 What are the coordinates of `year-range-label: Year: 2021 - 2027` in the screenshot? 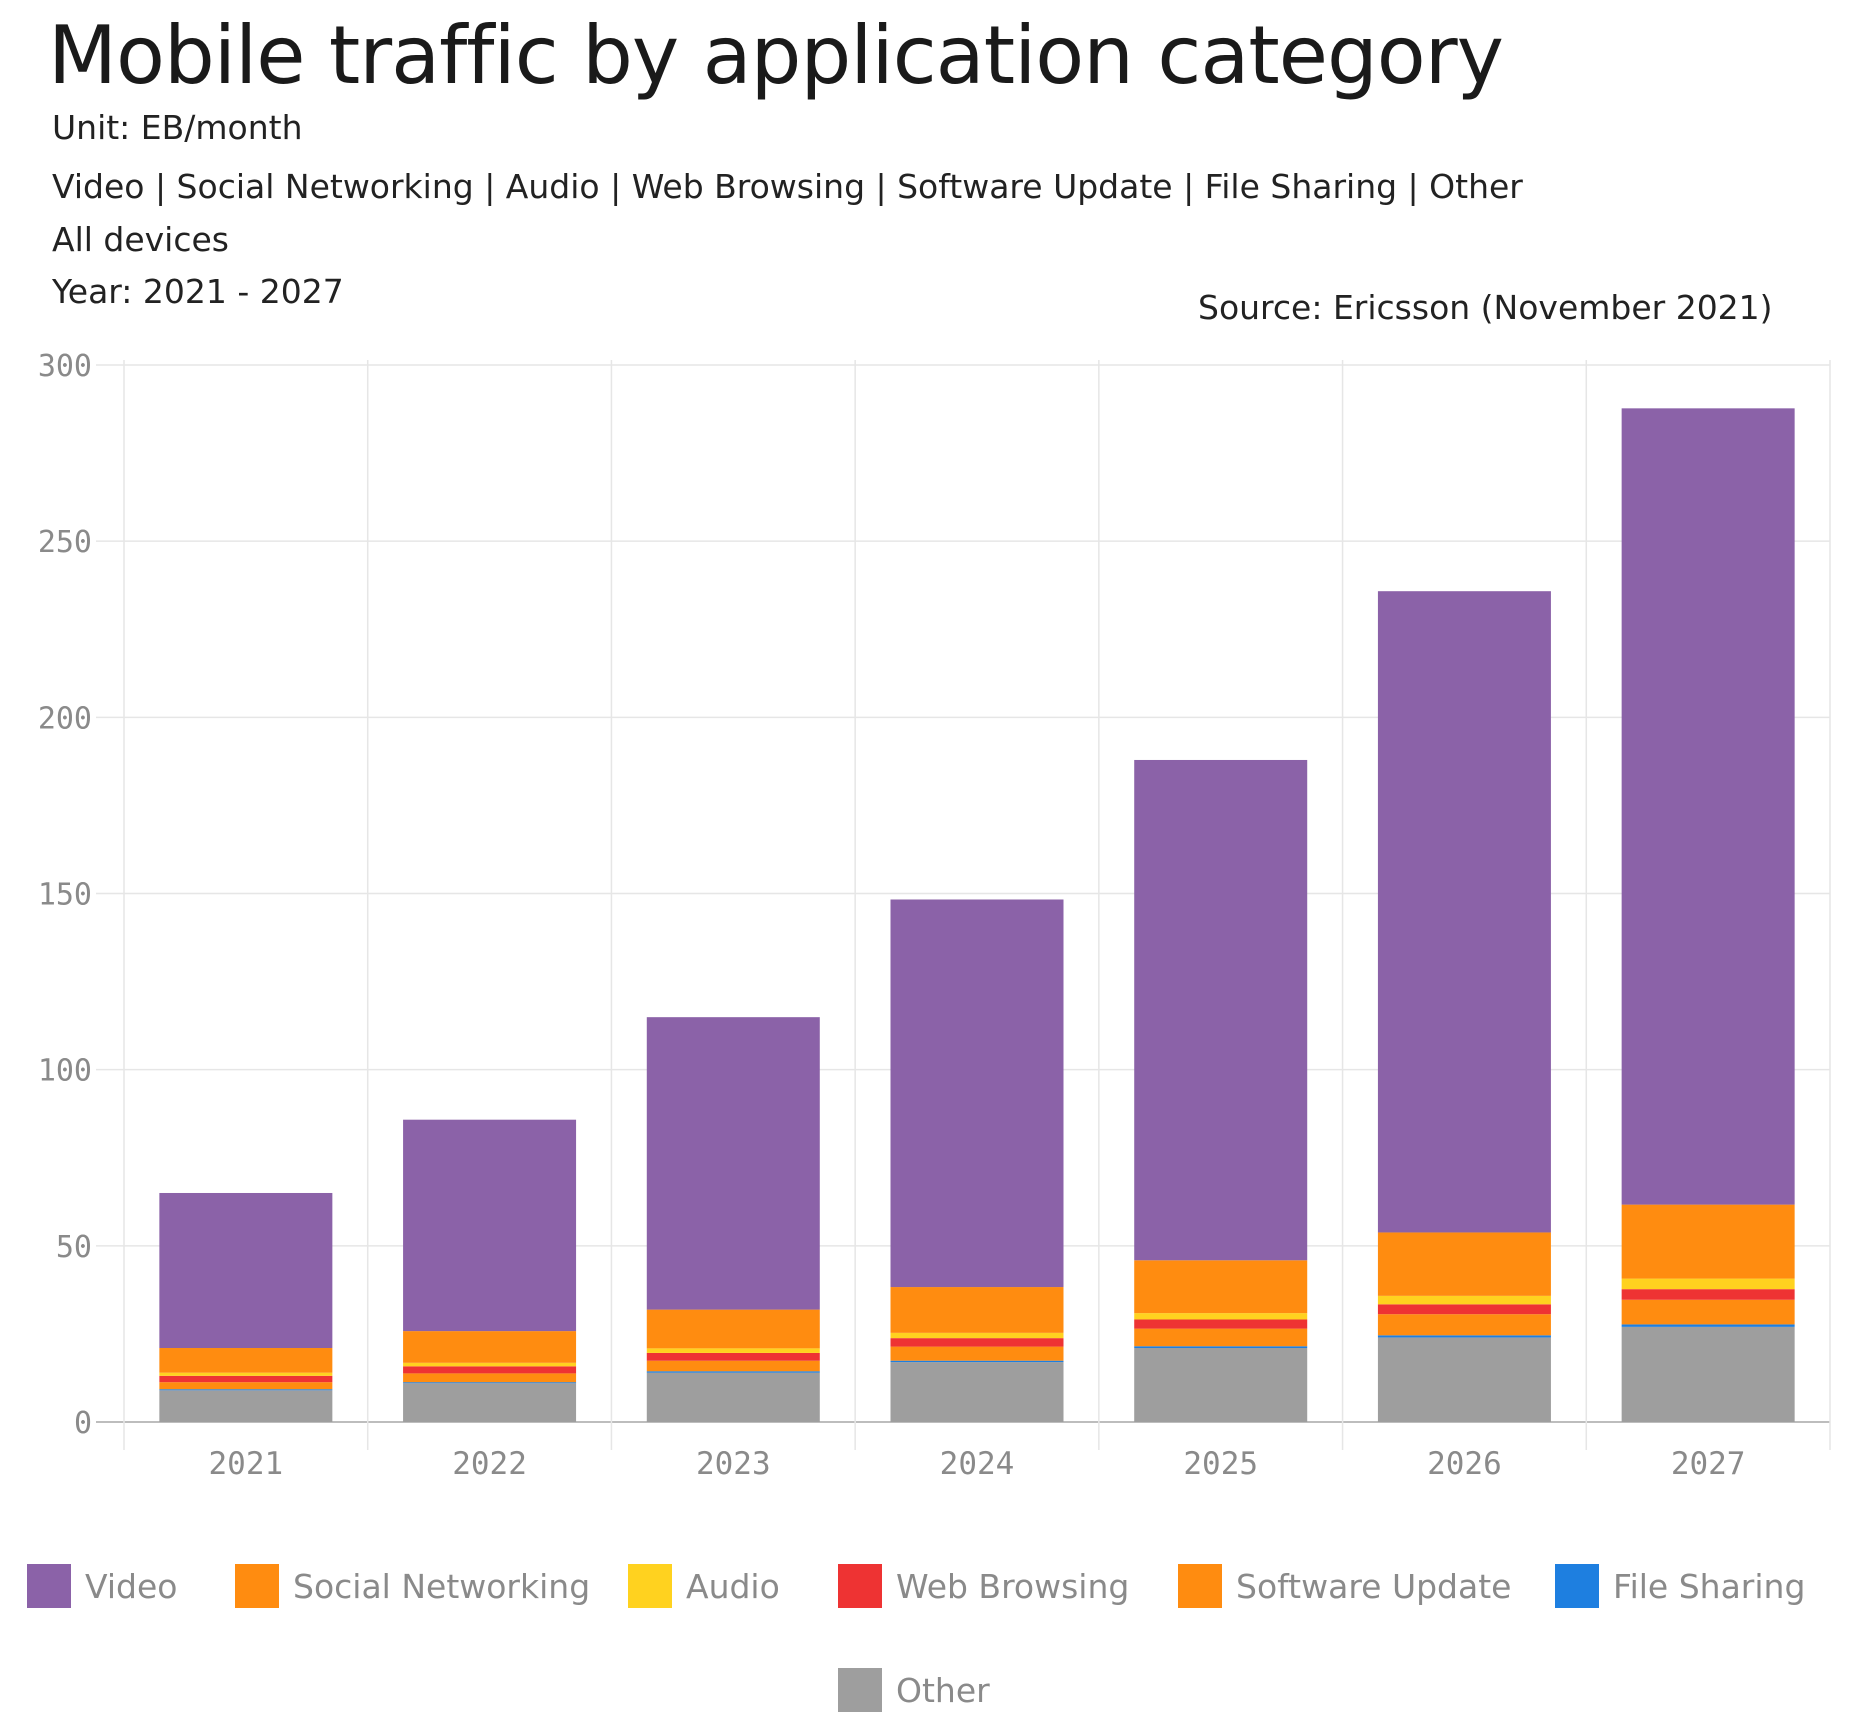 It's located at (198, 291).